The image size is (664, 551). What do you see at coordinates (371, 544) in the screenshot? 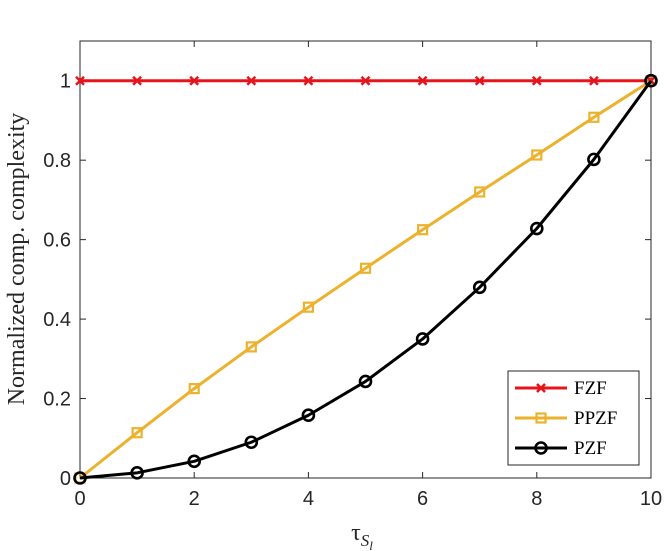
I see `x-axis-label-subsub: l` at bounding box center [371, 544].